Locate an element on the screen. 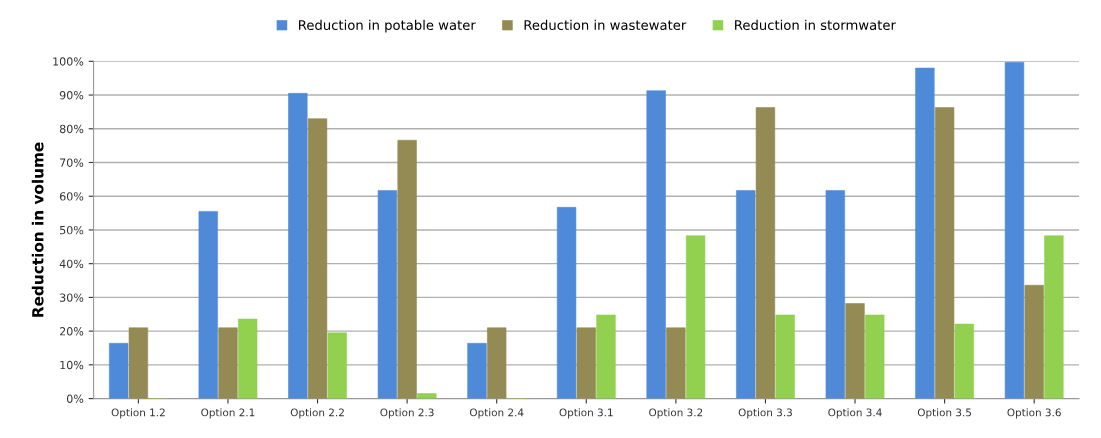 This screenshot has height=438, width=1101. x-tick-label: Option 3.5 is located at coordinates (944, 413).